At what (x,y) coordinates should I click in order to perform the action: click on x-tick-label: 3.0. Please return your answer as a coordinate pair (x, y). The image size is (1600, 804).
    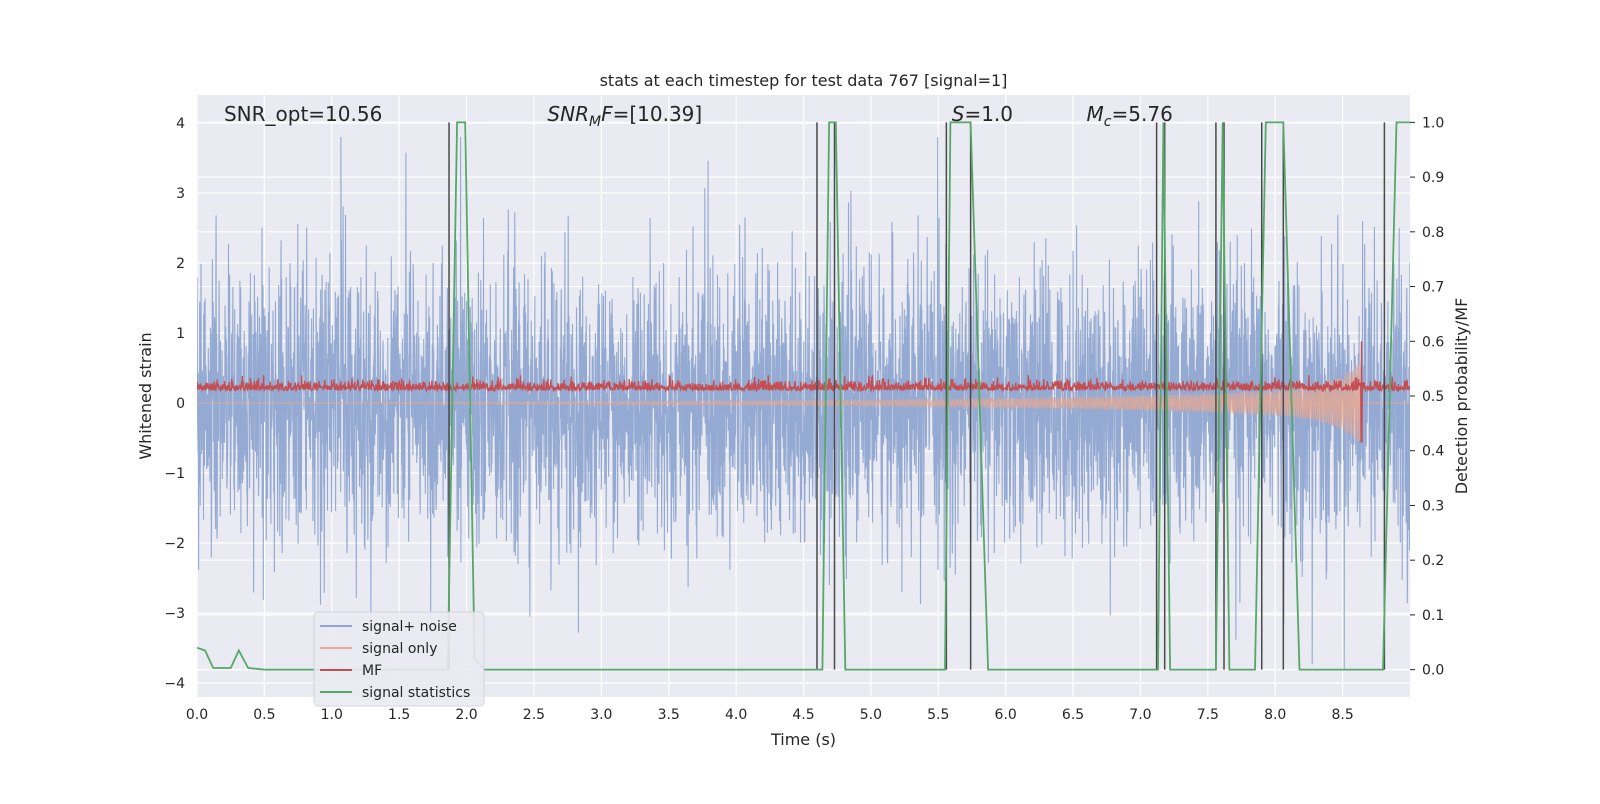
    Looking at the image, I should click on (601, 715).